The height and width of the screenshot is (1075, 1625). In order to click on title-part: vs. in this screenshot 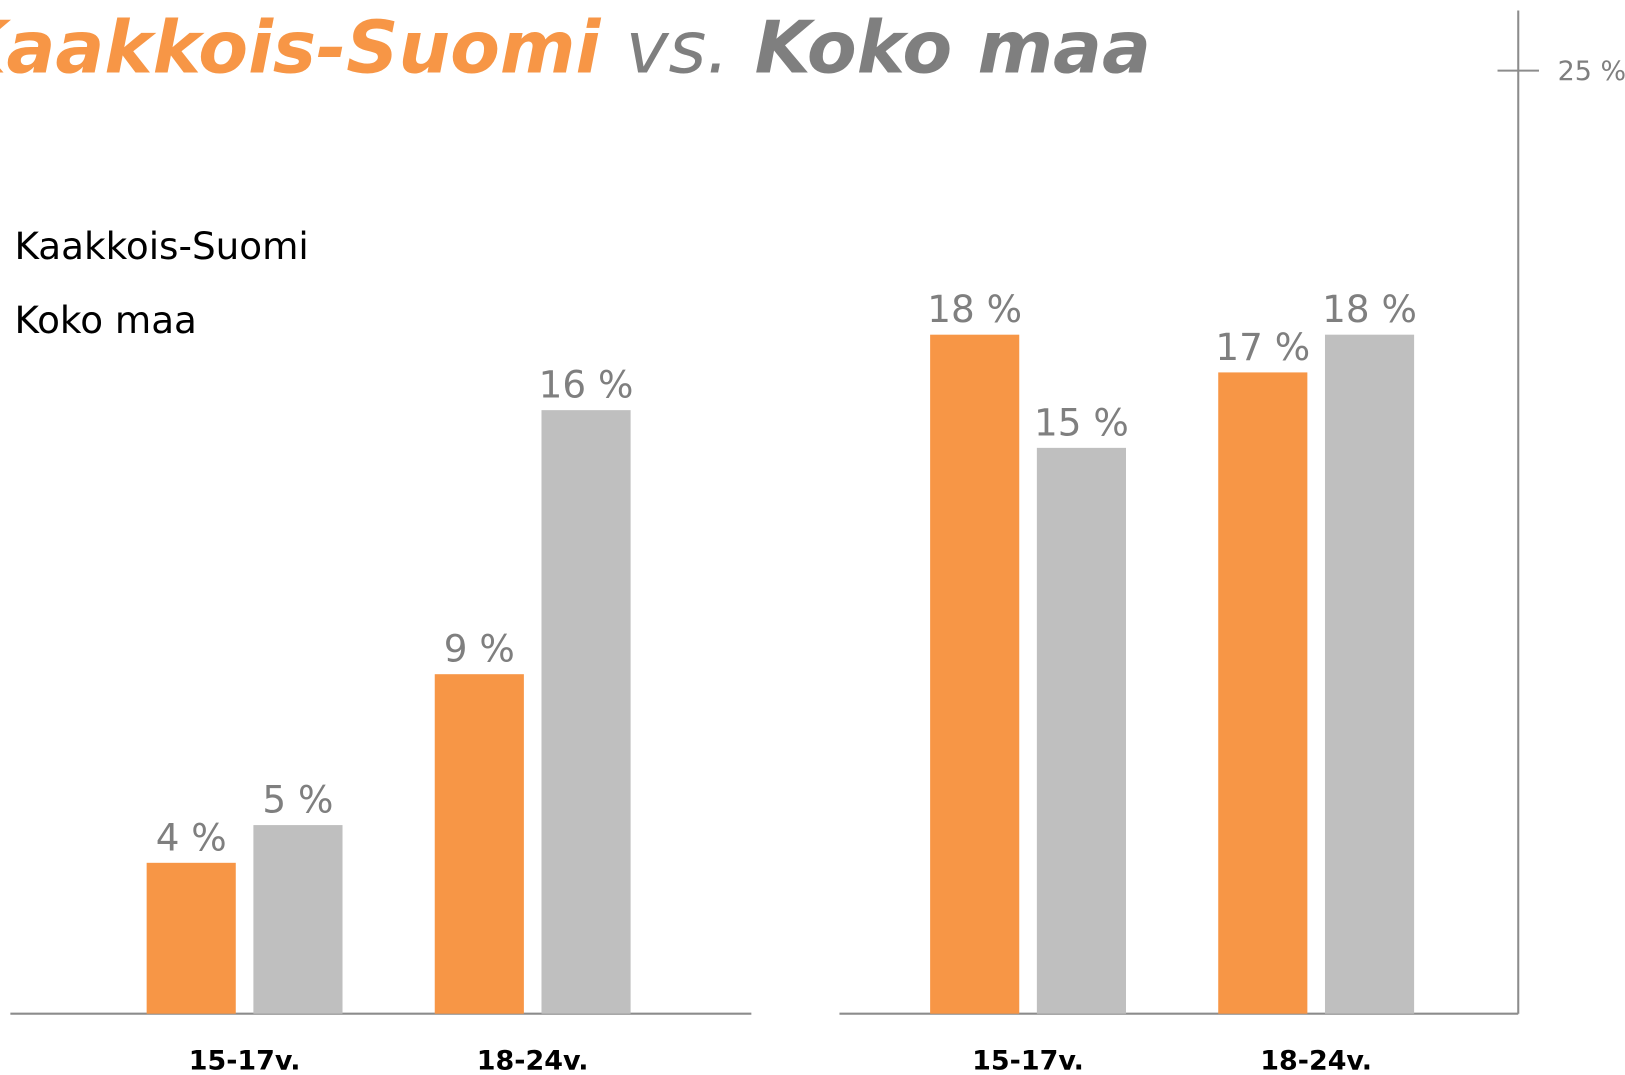, I will do `click(678, 49)`.